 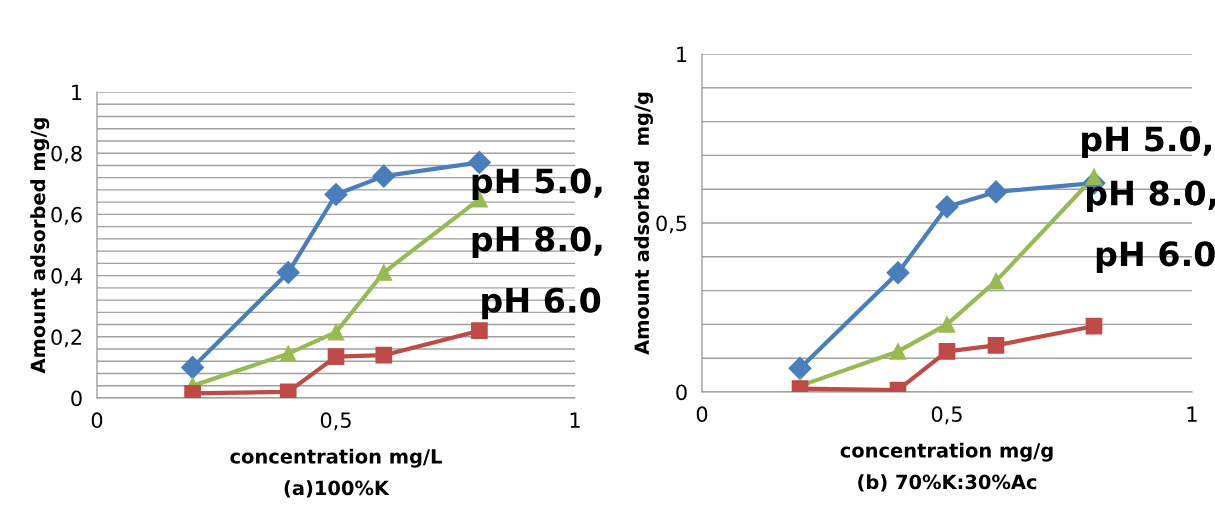 I want to click on y-tick-label: 0,2, so click(x=66, y=338).